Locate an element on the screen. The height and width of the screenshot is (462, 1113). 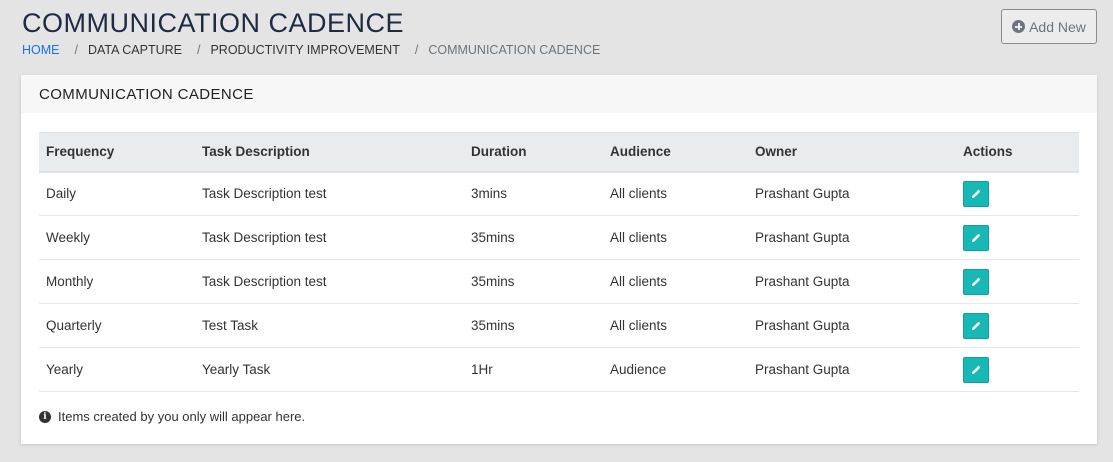
column-header-task-description: Task Description is located at coordinates (329, 152).